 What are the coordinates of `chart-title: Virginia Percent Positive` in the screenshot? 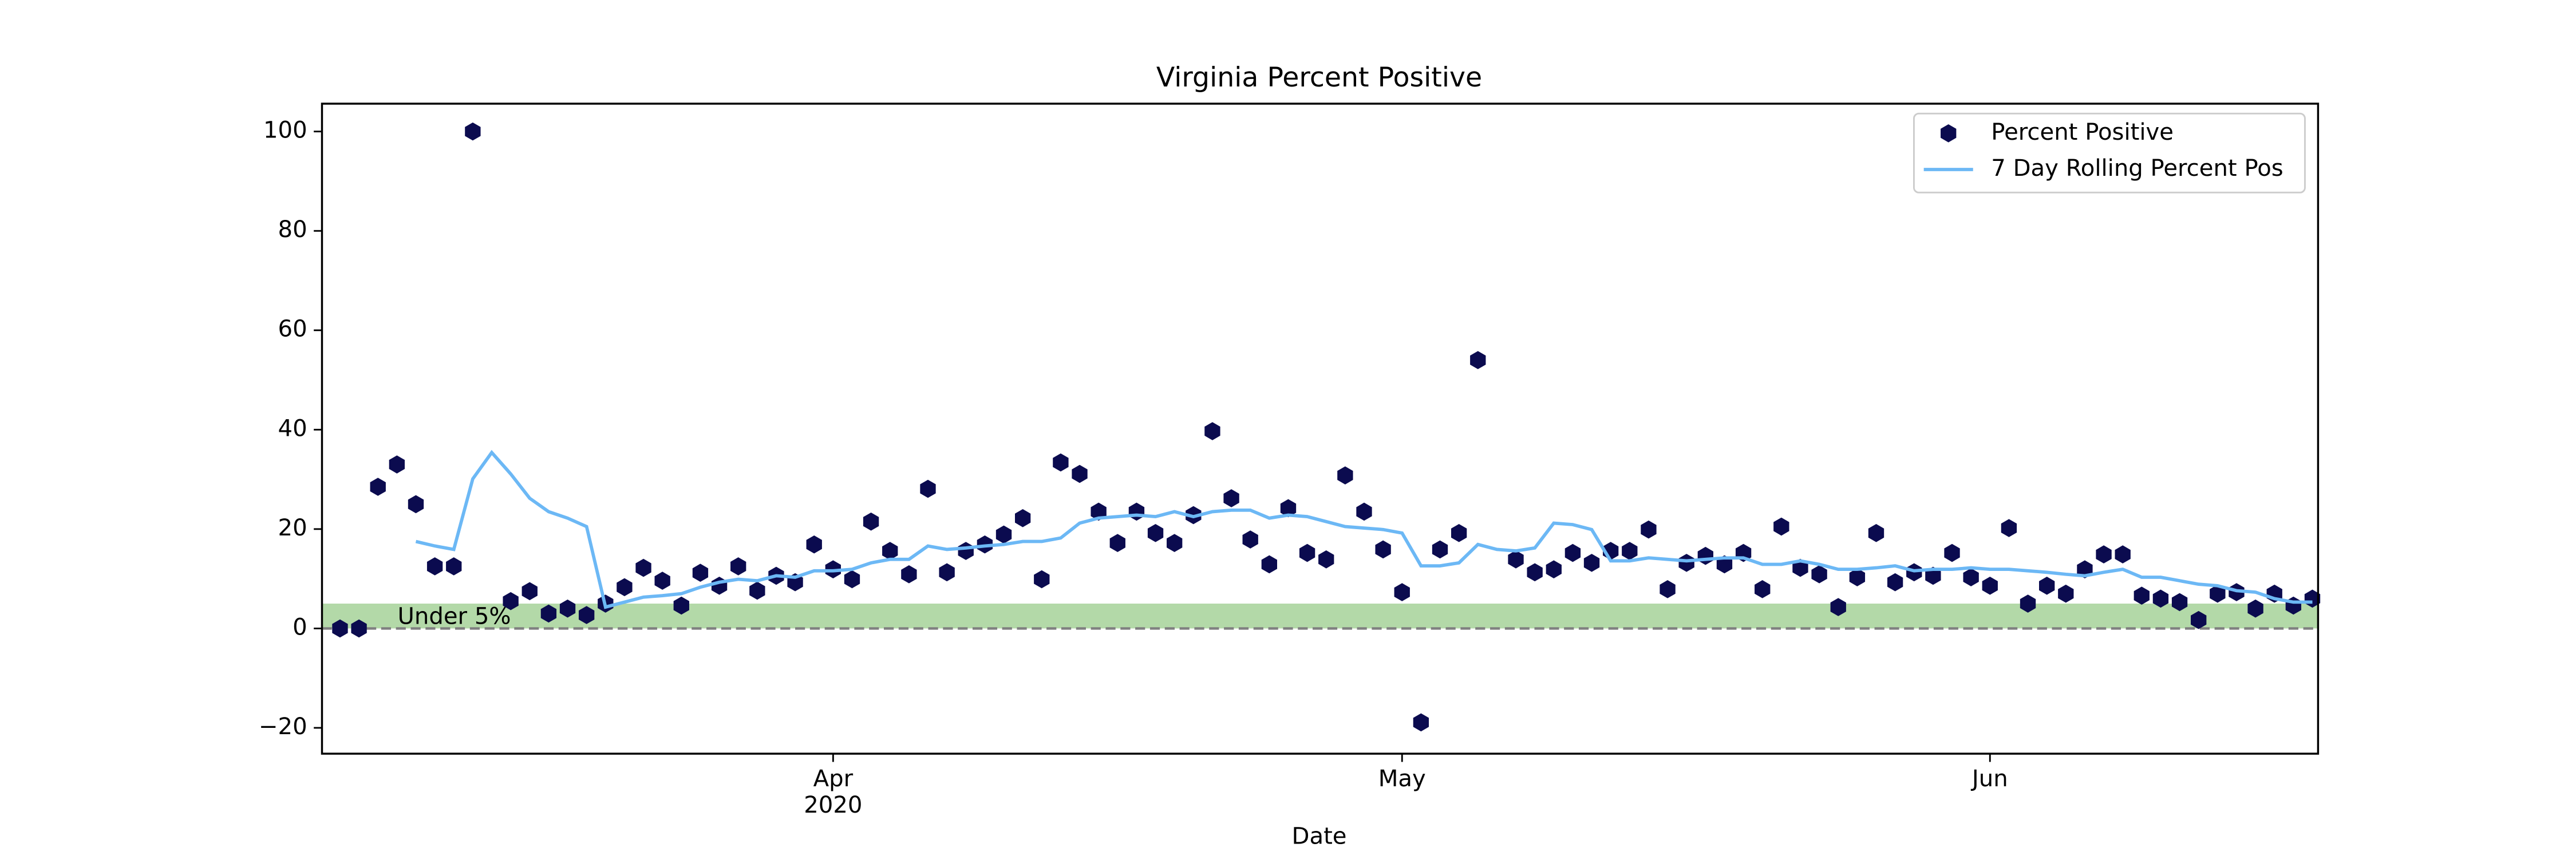 It's located at (1319, 77).